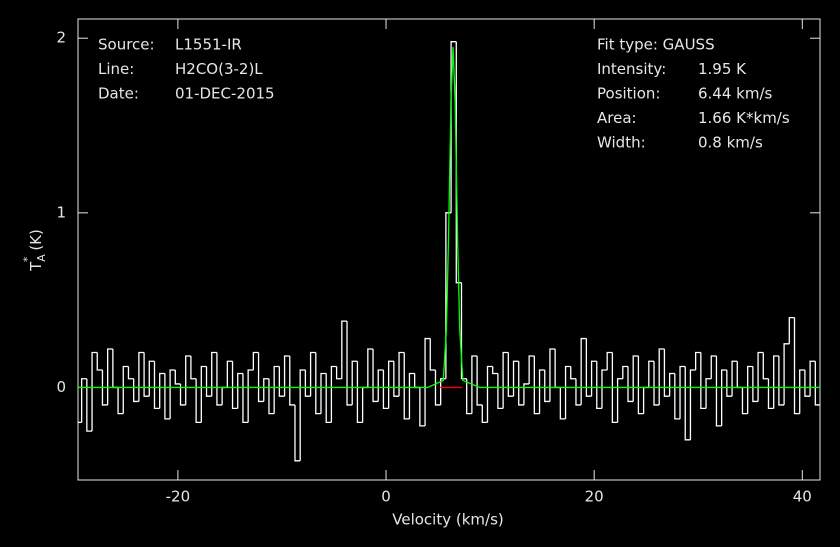  What do you see at coordinates (386, 497) in the screenshot?
I see `x-tick-label: 0` at bounding box center [386, 497].